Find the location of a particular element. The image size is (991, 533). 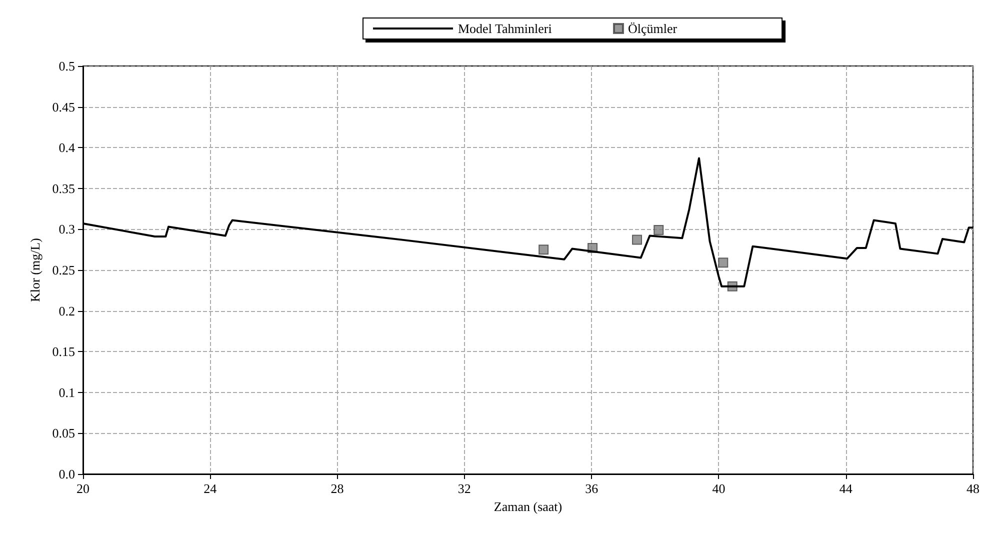

x-tick-label: 32 is located at coordinates (464, 488).